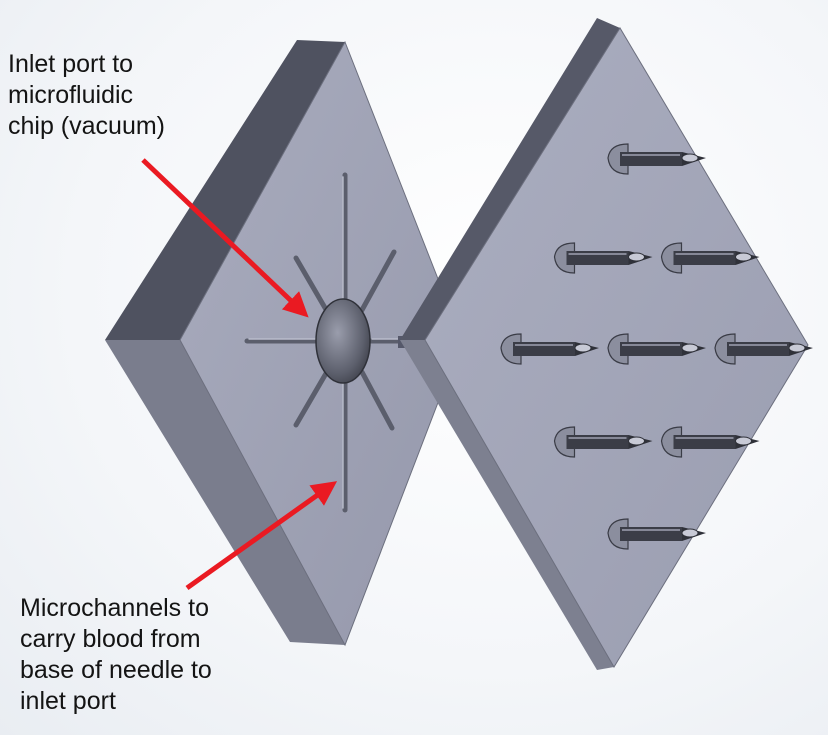 This screenshot has height=735, width=828. Describe the element at coordinates (378, 281) in the screenshot. I see `channel-up-right` at that location.